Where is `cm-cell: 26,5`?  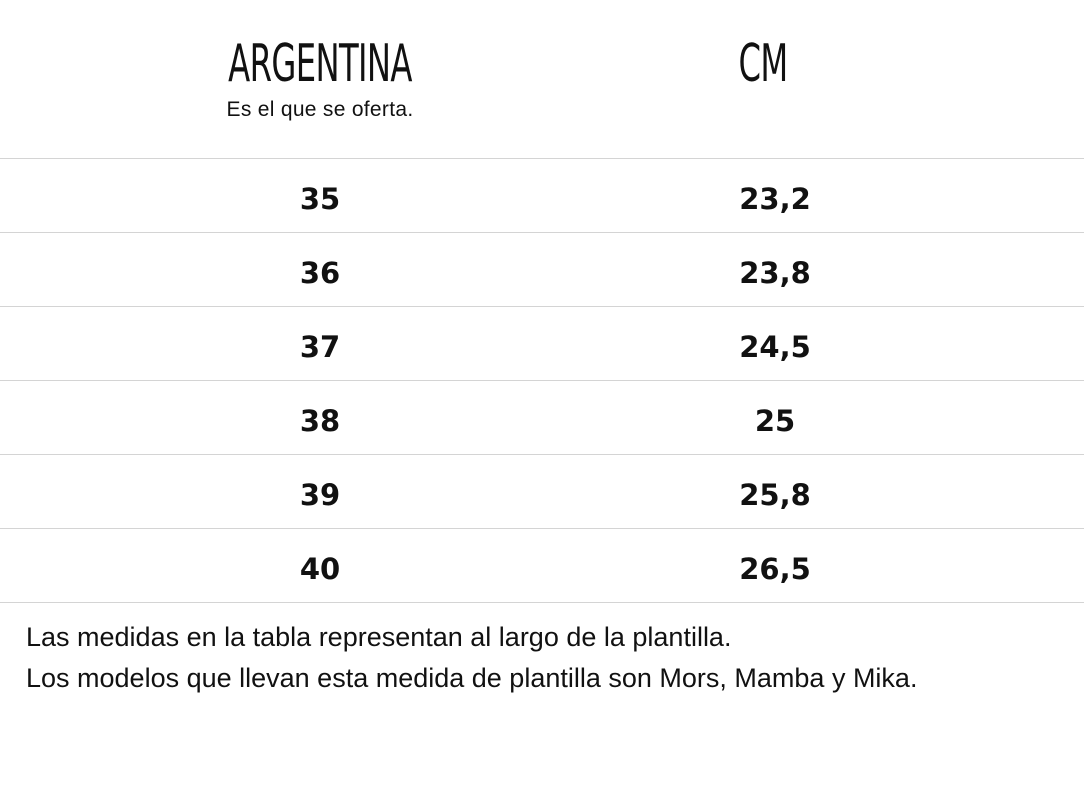
cm-cell: 26,5 is located at coordinates (775, 569).